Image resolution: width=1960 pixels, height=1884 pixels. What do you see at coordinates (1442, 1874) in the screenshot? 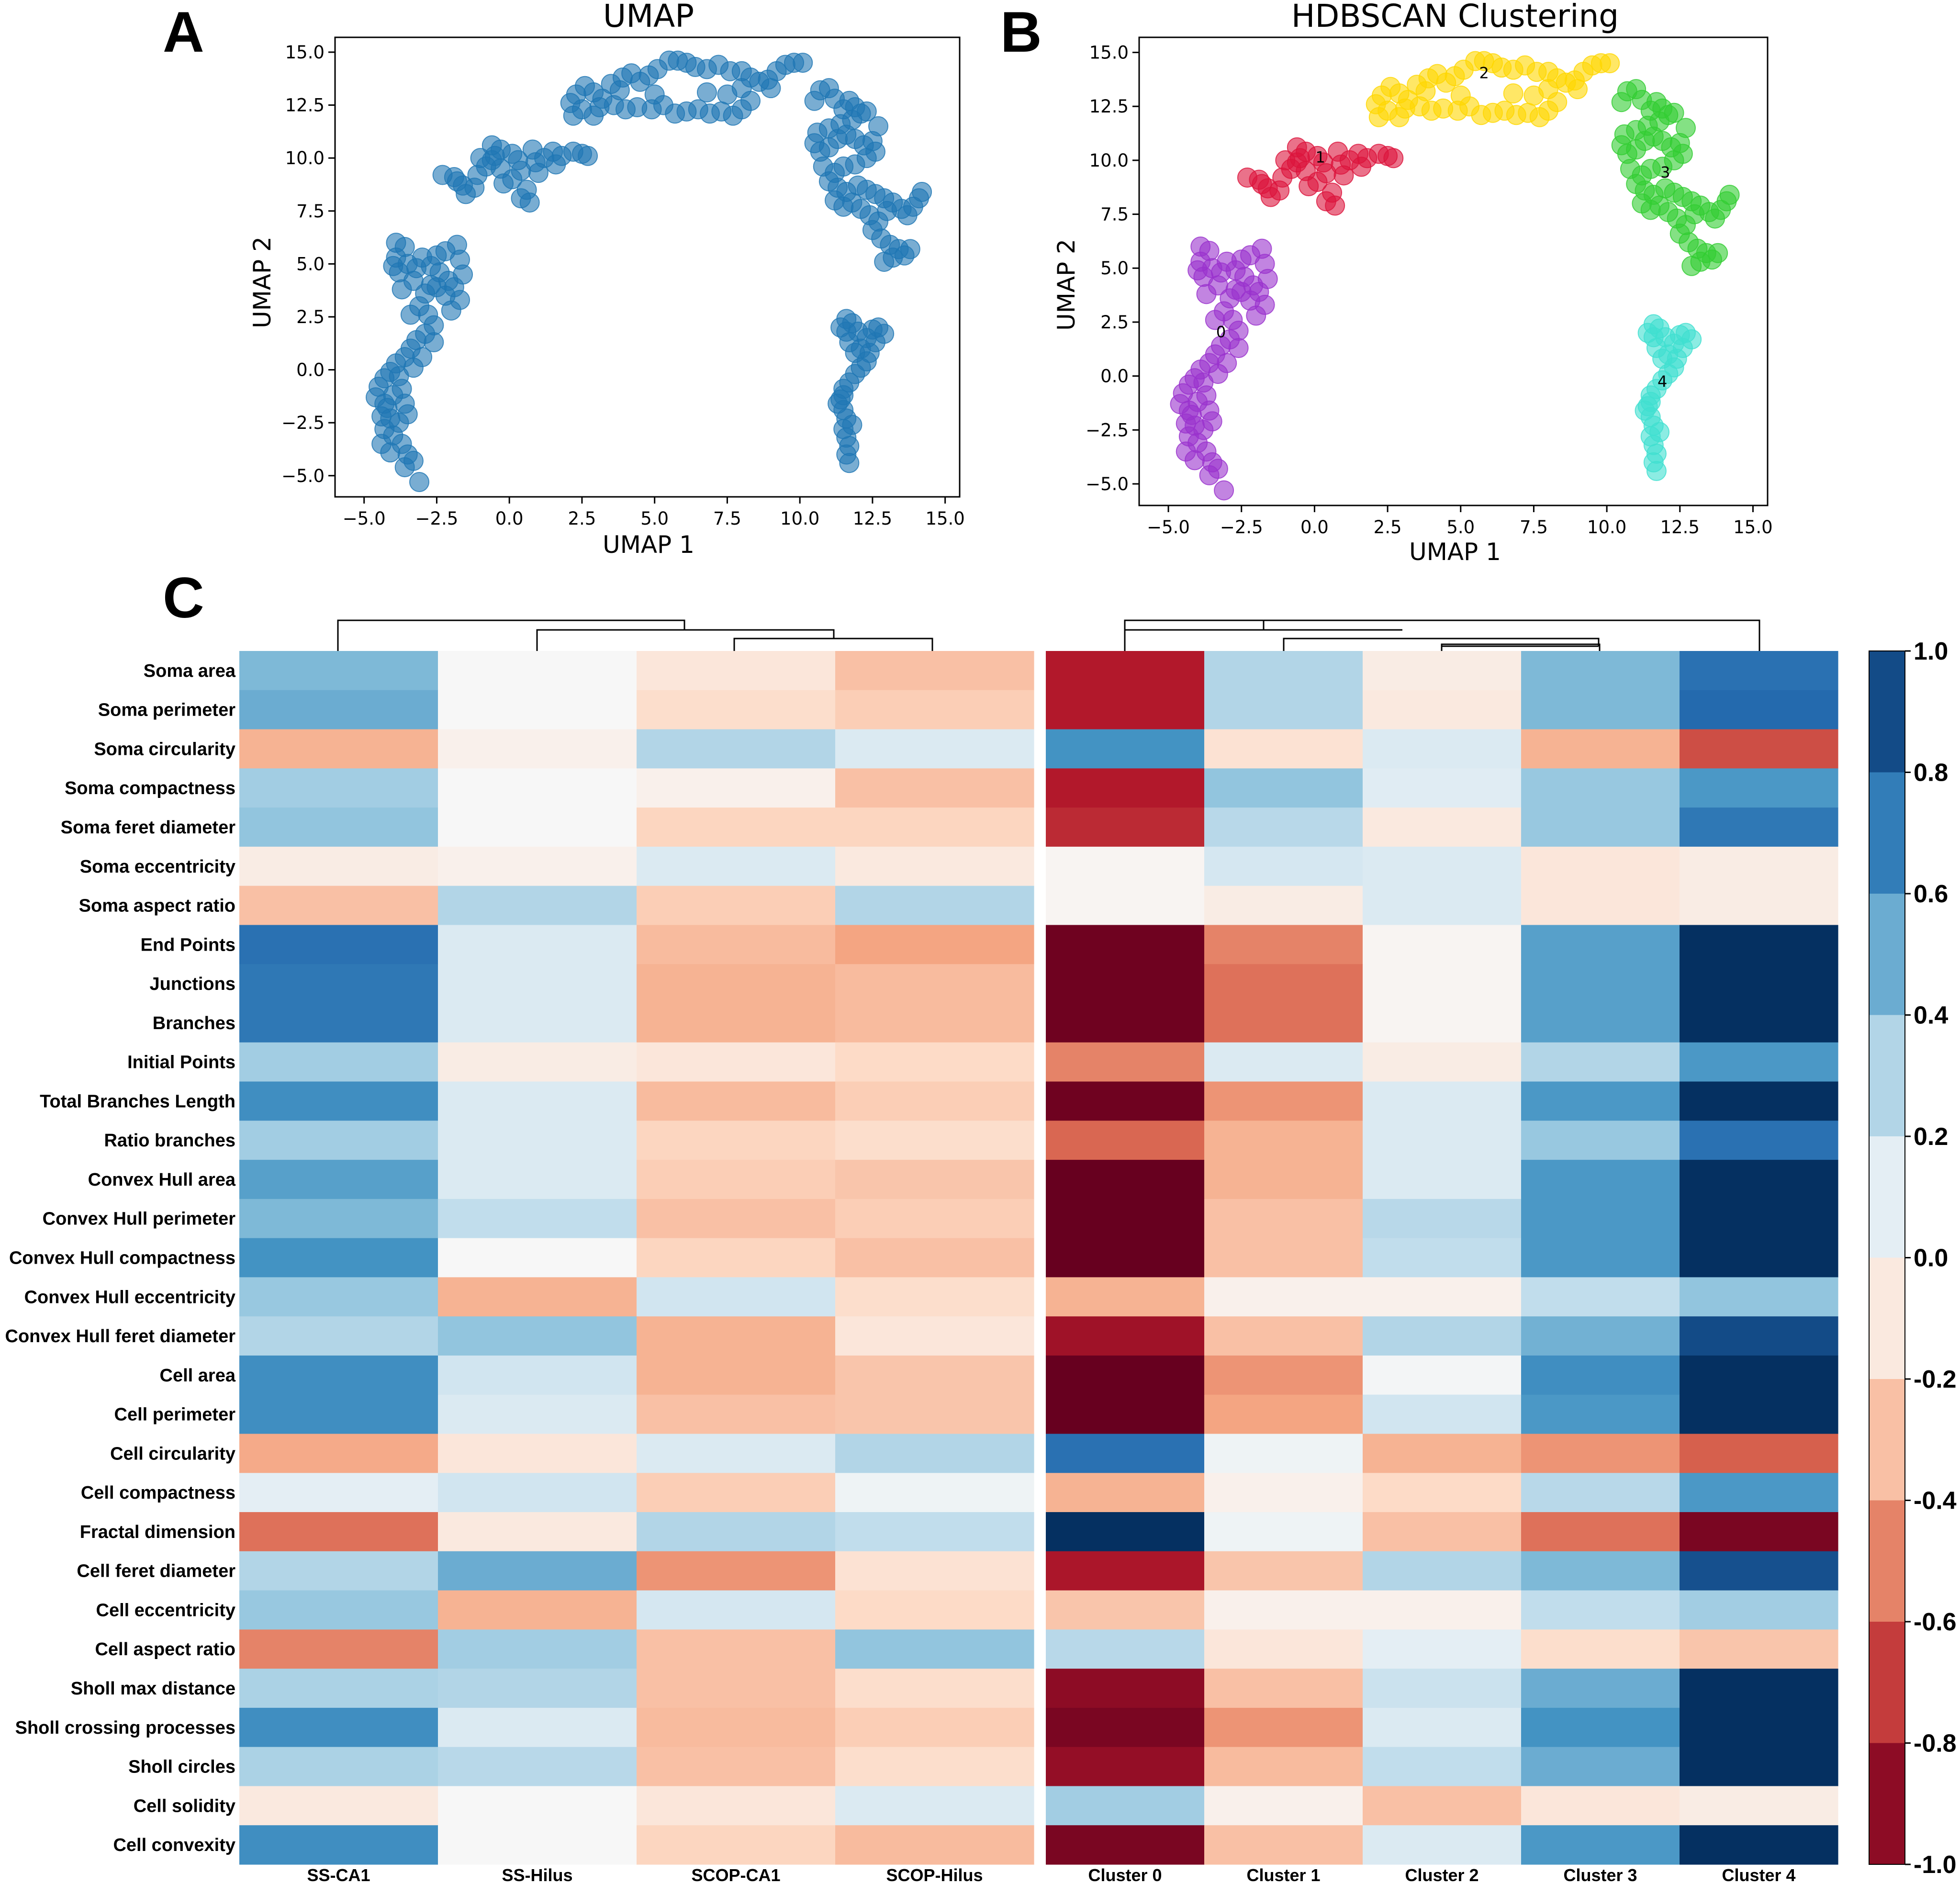
I see `heatmap-column-label: Cluster 2` at bounding box center [1442, 1874].